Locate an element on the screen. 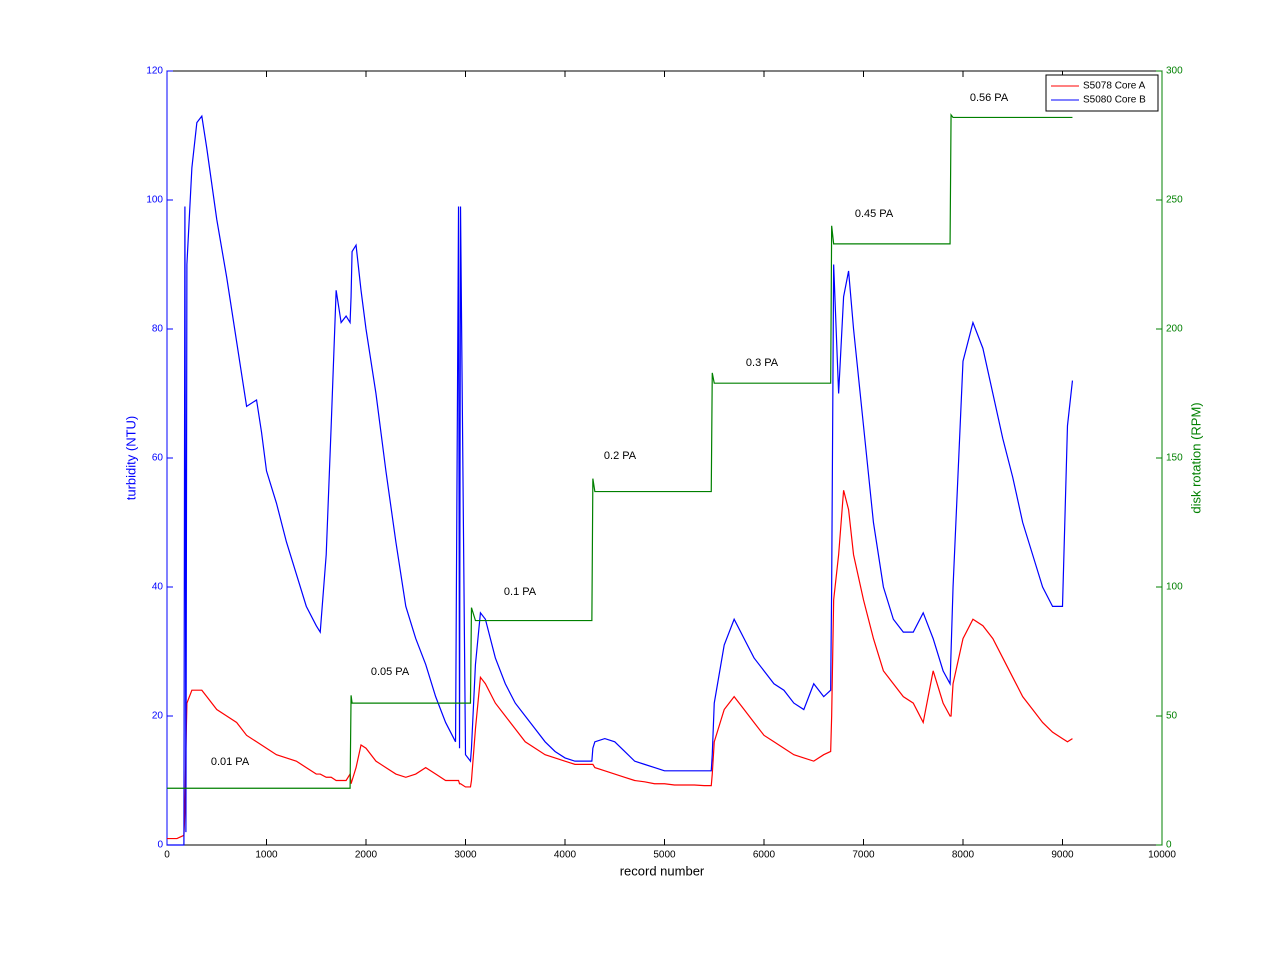  x-tick-label: 9000 is located at coordinates (1062, 855).